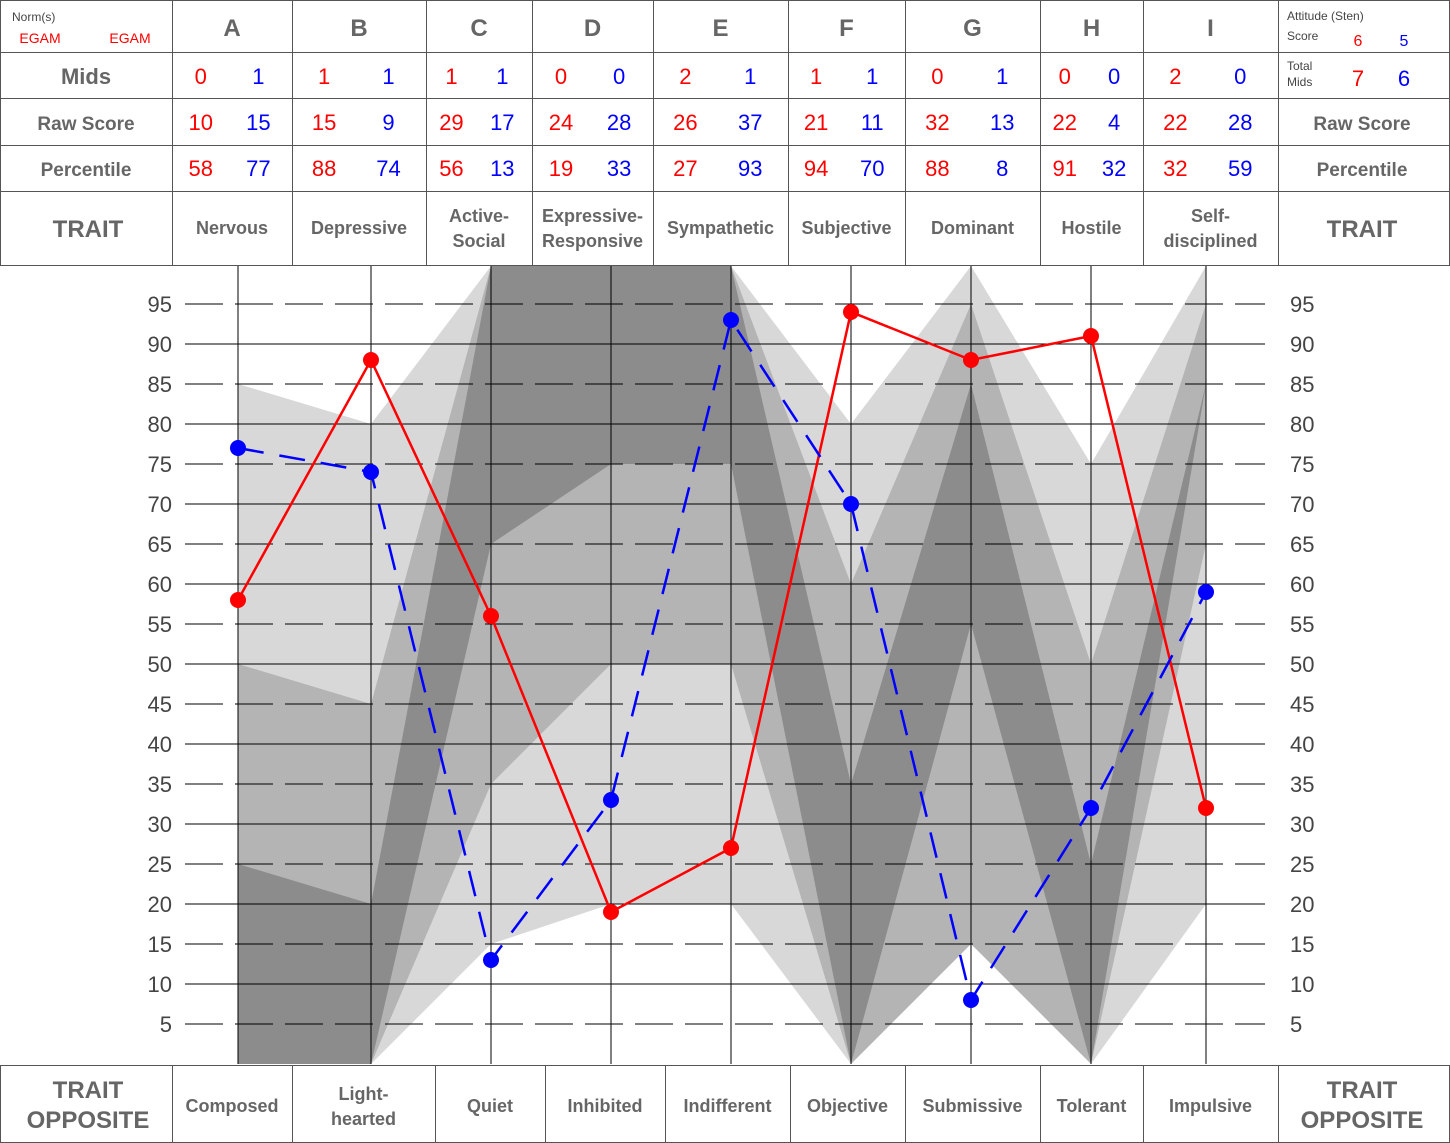 The height and width of the screenshot is (1143, 1450). I want to click on trait-name: Hostile, so click(1091, 228).